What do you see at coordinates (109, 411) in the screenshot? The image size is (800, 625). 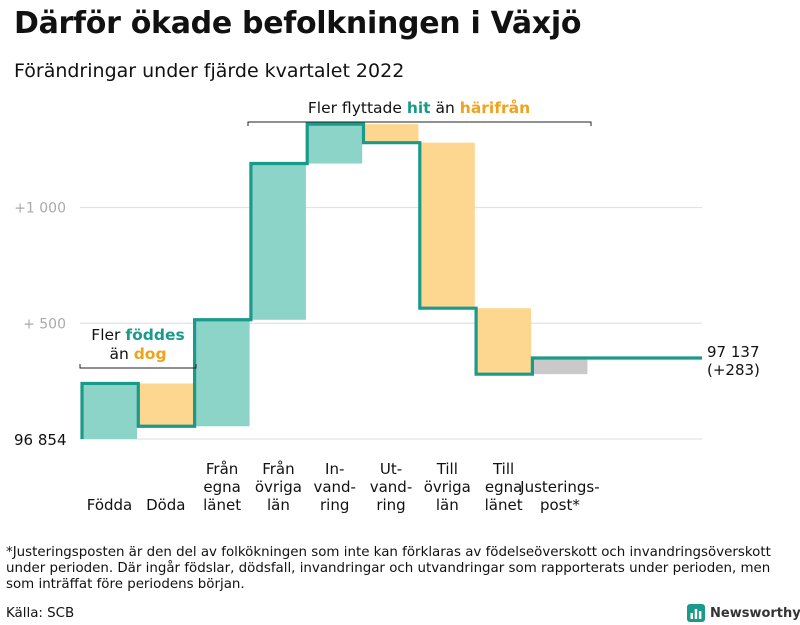 I see `bar-födda` at bounding box center [109, 411].